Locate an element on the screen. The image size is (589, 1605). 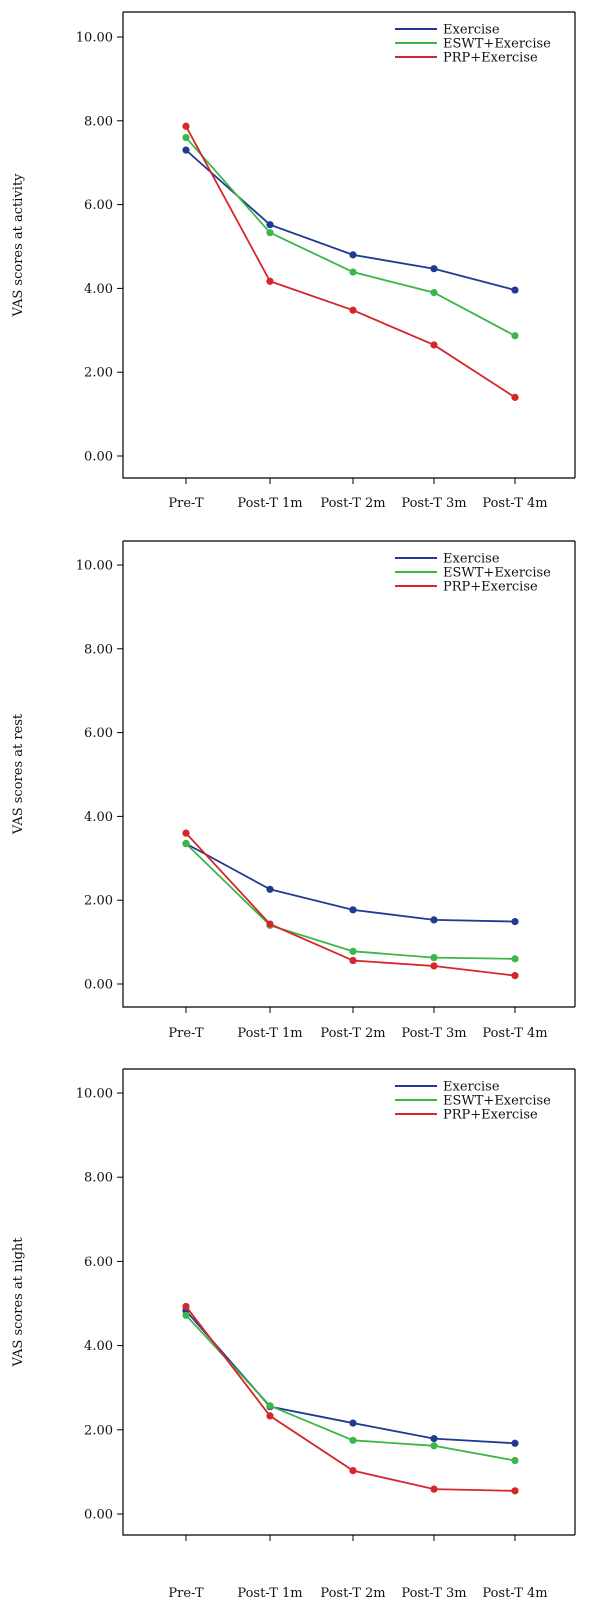
series-line-exercise is located at coordinates (350, 220).